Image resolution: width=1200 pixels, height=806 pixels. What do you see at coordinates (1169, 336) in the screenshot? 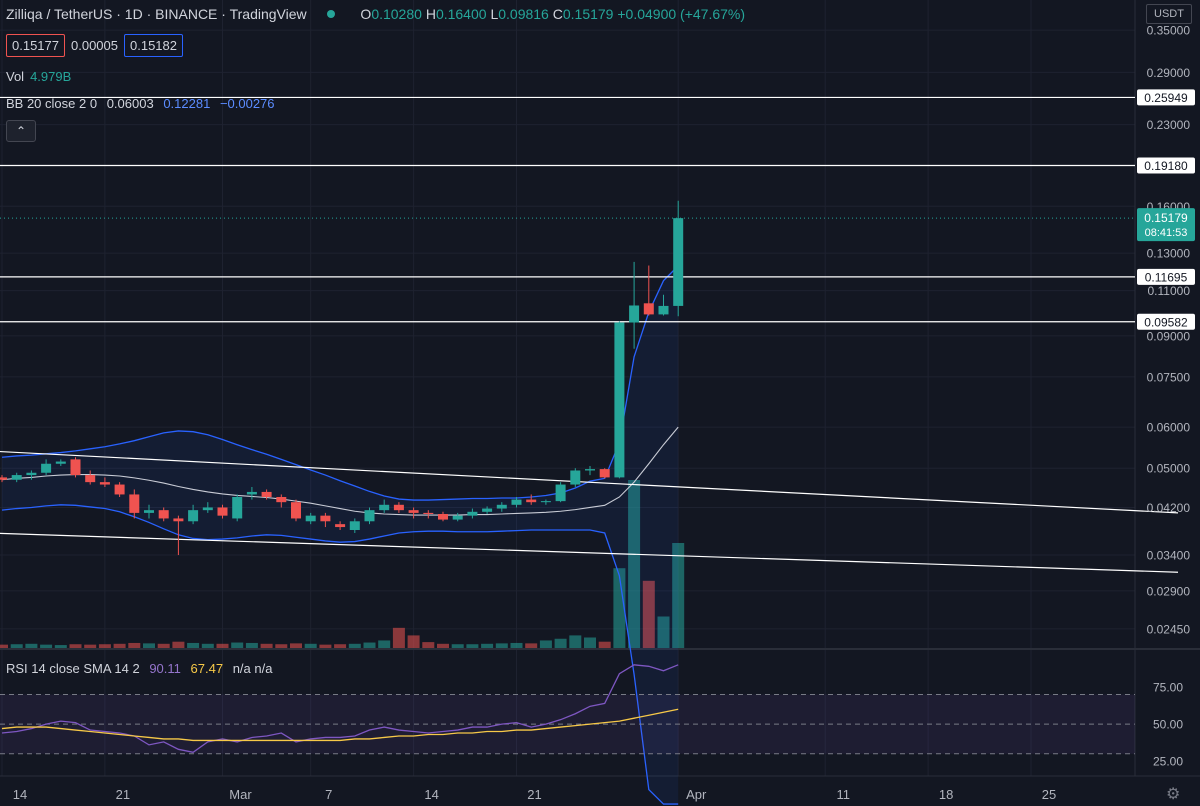
I see `price-tick-label: 0.09000` at bounding box center [1169, 336].